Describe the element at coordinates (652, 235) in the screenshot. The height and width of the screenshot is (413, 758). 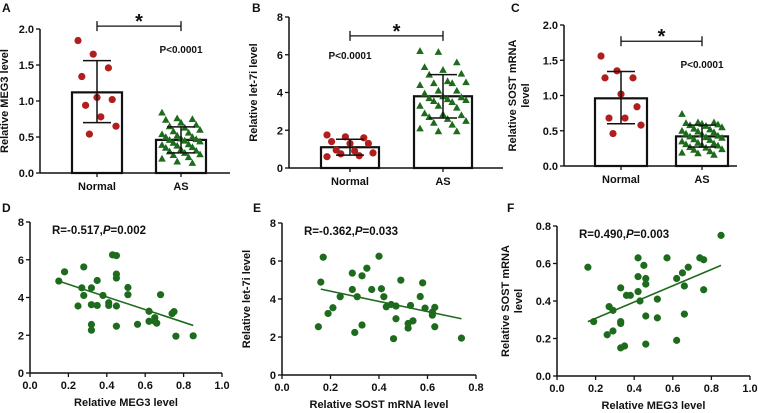
I see `p-value: =0.003` at that location.